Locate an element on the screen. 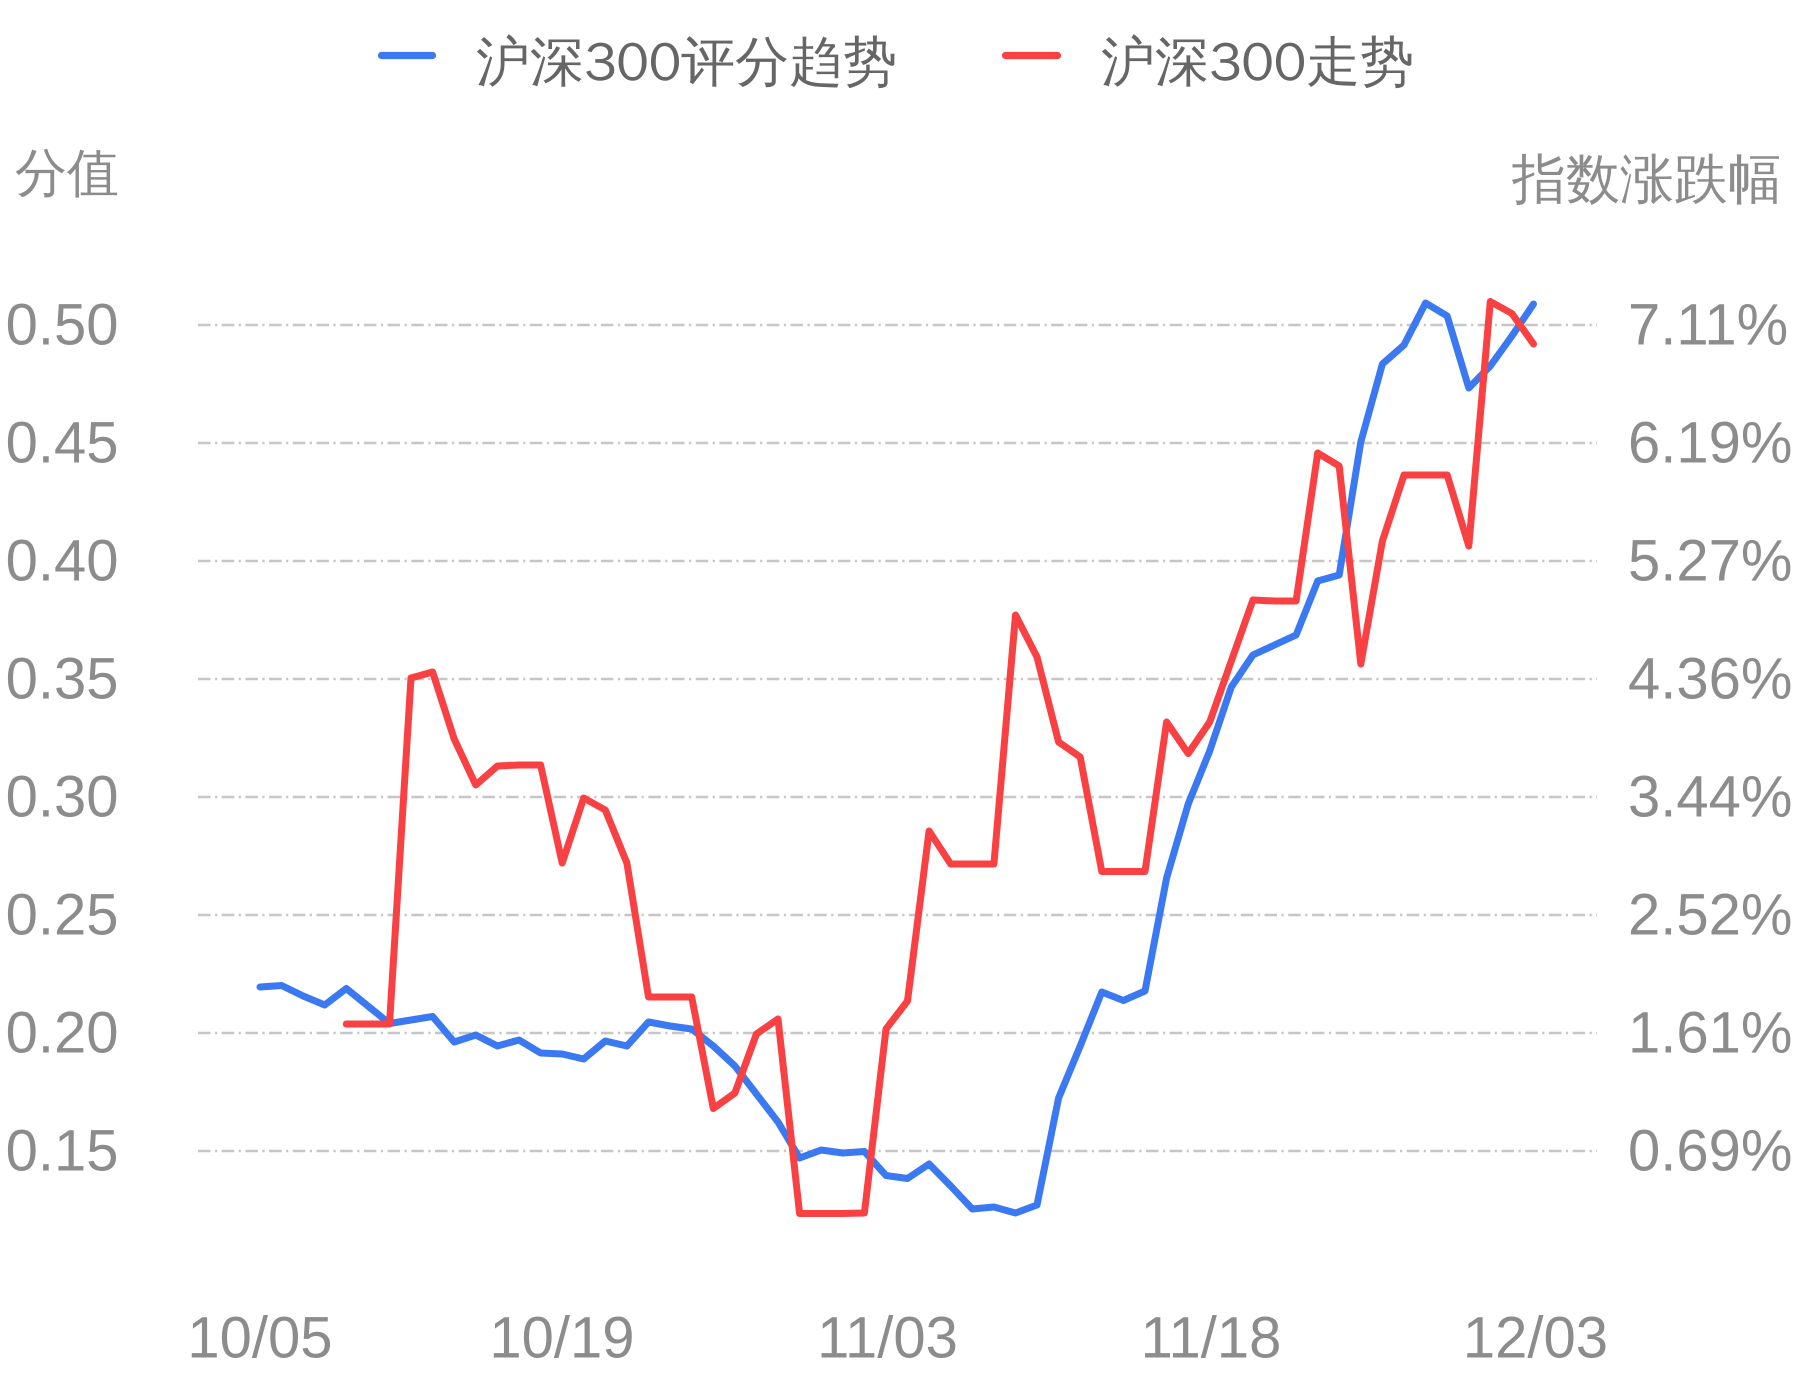  svg-text: 0.45 is located at coordinates (62, 443).